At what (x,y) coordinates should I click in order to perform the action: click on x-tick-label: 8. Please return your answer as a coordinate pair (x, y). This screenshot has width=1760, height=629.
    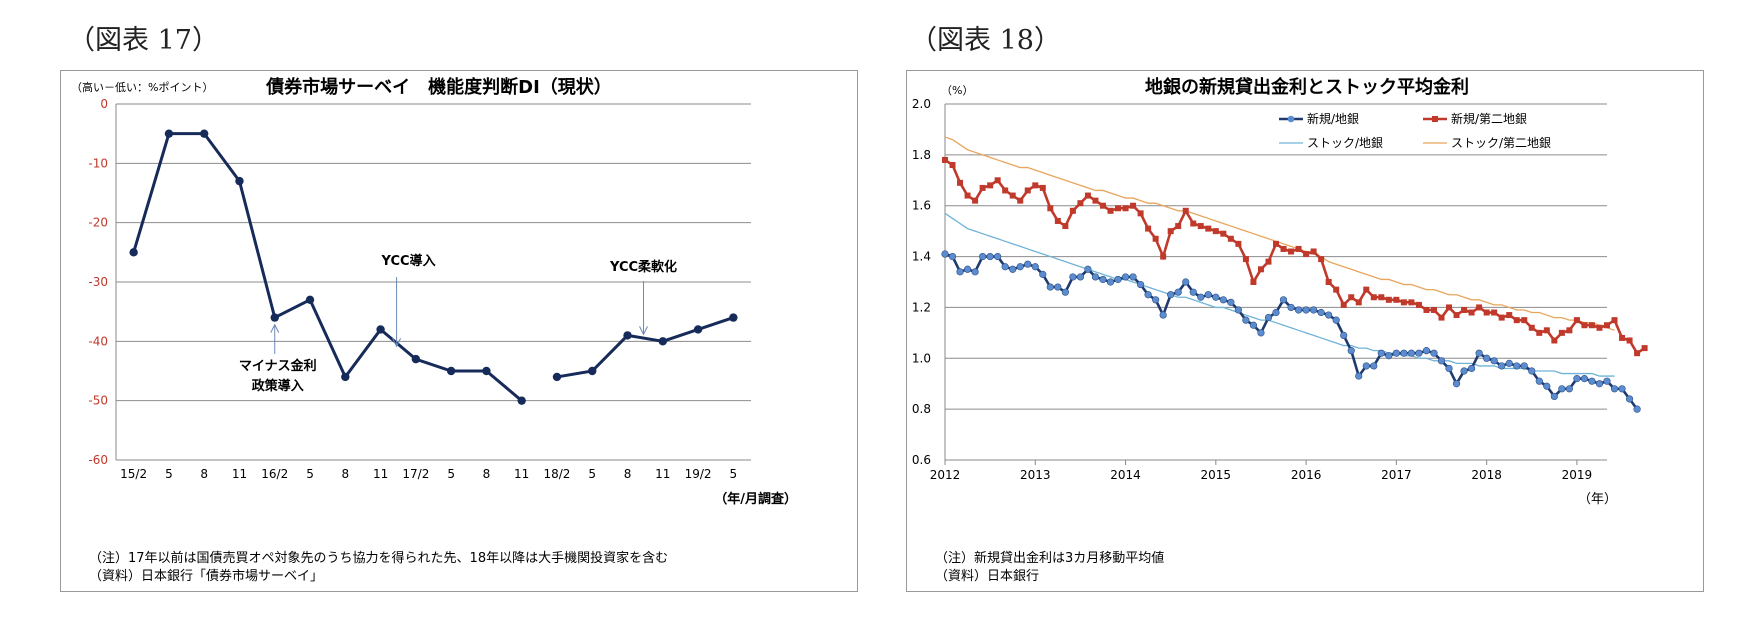
    Looking at the image, I should click on (345, 474).